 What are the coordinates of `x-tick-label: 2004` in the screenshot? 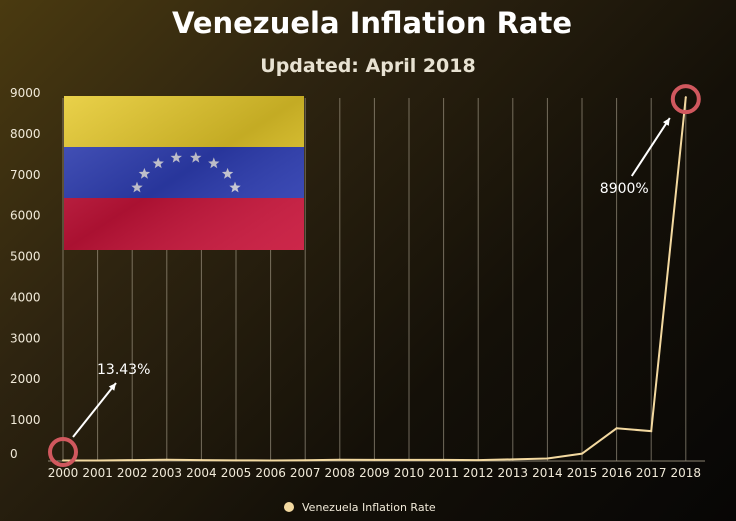 It's located at (201, 473).